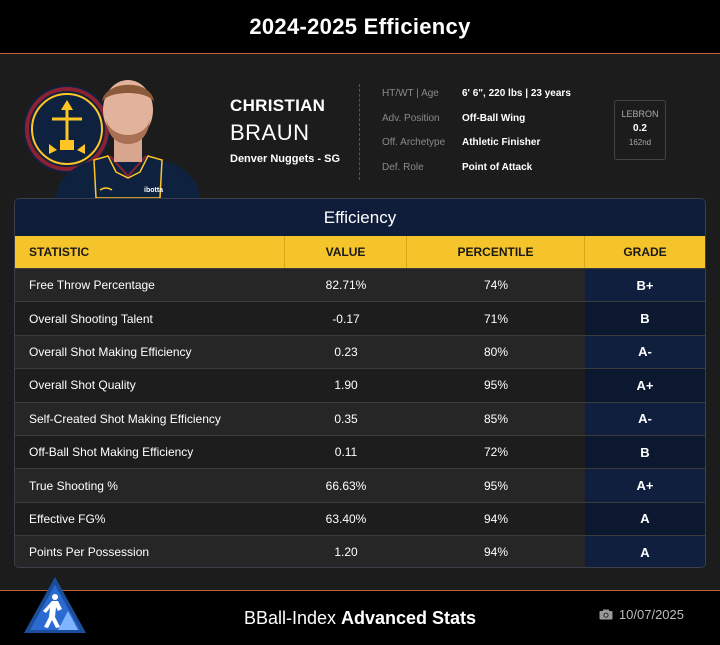 This screenshot has width=720, height=645. I want to click on stat-cell: Points Per Possession, so click(150, 551).